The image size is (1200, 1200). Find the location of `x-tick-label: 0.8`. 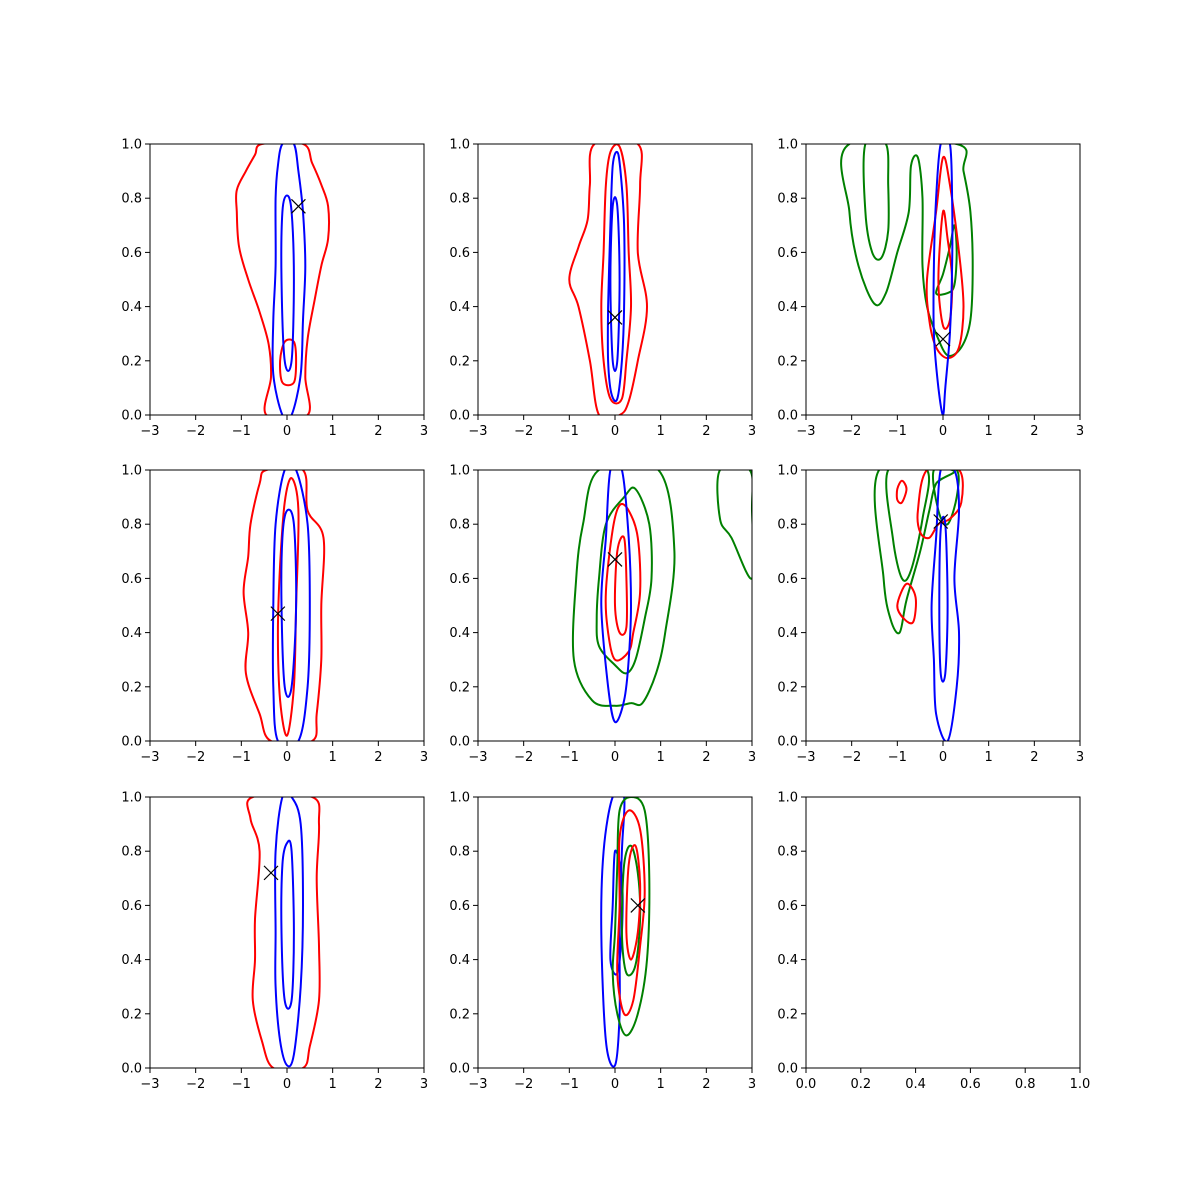

x-tick-label: 0.8 is located at coordinates (1025, 1084).